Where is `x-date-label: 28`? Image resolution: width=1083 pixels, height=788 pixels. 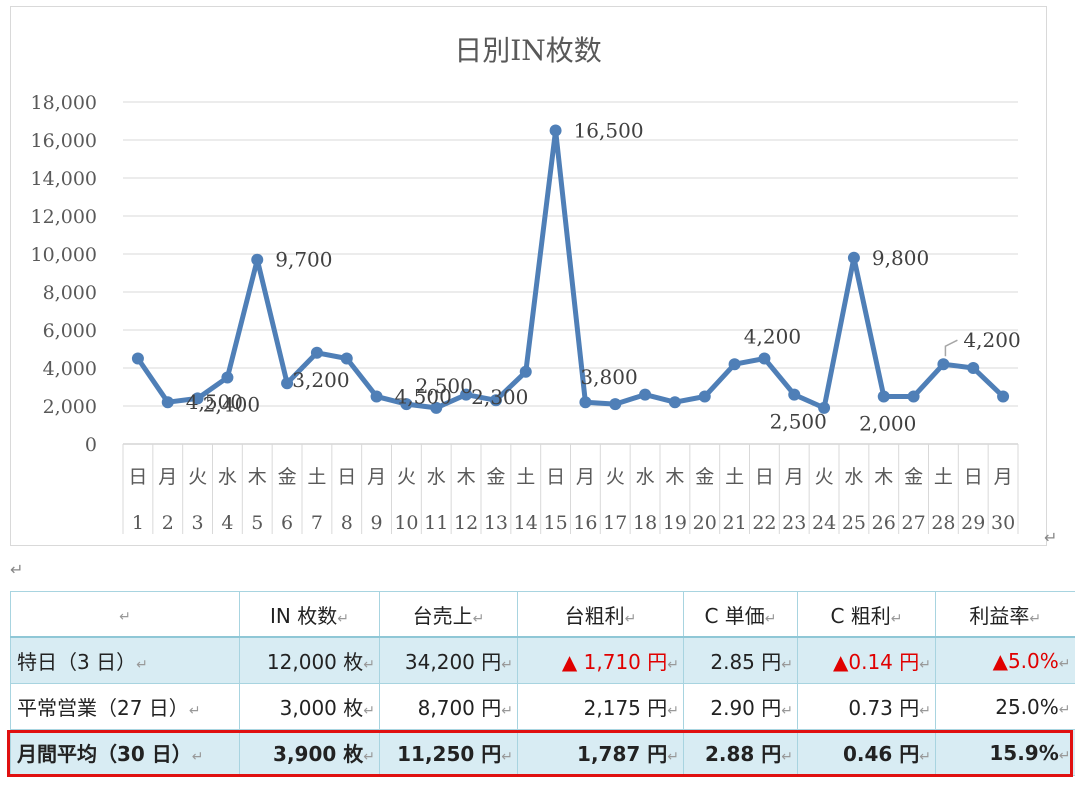 x-date-label: 28 is located at coordinates (943, 523).